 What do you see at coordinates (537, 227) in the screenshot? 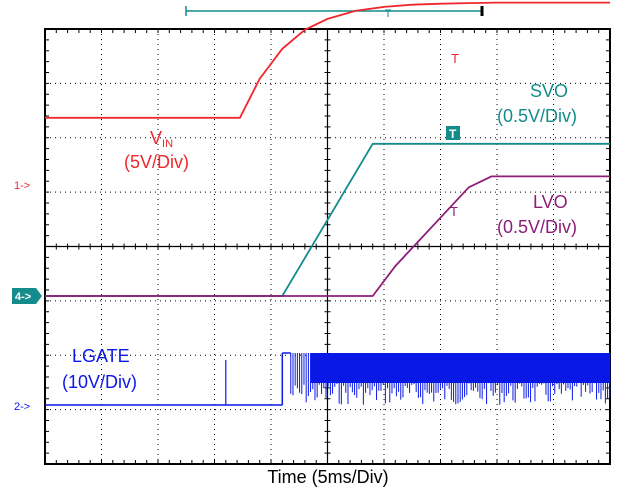
I see `lvo-scale-label: (0.5V/Div)` at bounding box center [537, 227].